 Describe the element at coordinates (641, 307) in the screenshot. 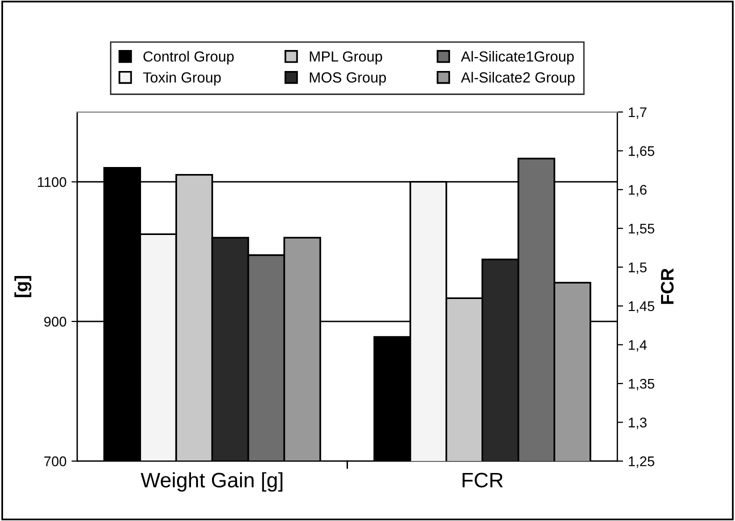

I see `y2-tick-label: 1,45` at that location.